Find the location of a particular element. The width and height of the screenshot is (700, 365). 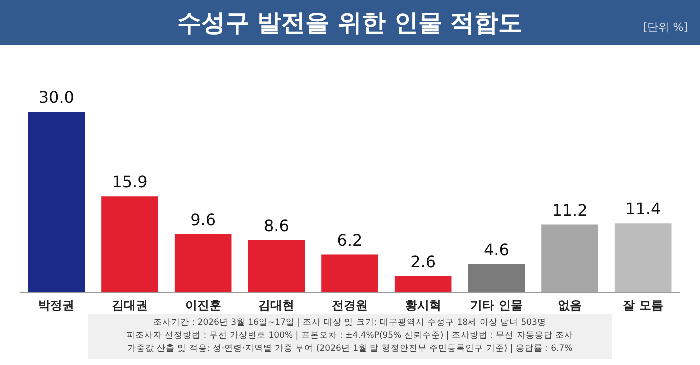

text: 피조사자 선정방법 : 무선 가상번호 100% | 표본오차 : ±4.4%P(95% 신뢰수준) | 조사방법 : 무선 자동응답 조사 is located at coordinates (350, 336).